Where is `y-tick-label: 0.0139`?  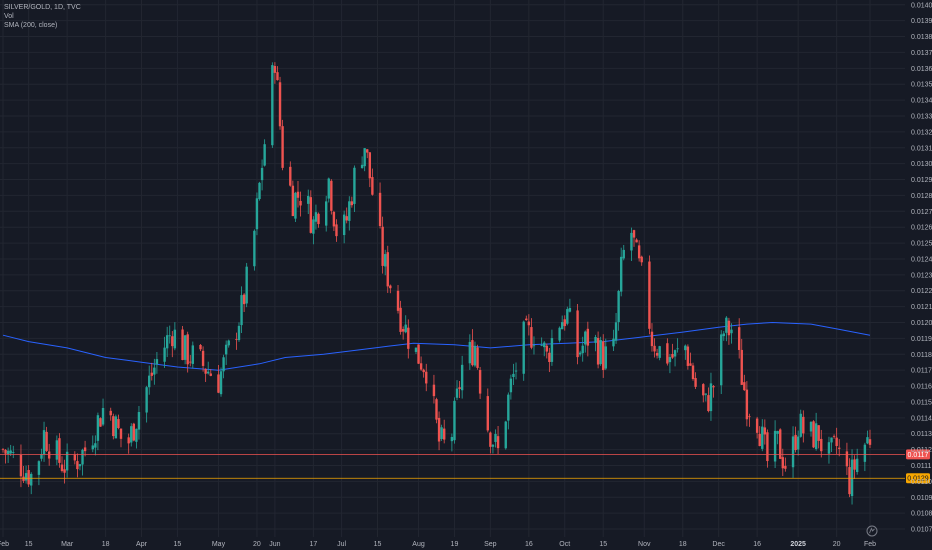
y-tick-label: 0.0139 is located at coordinates (921, 21).